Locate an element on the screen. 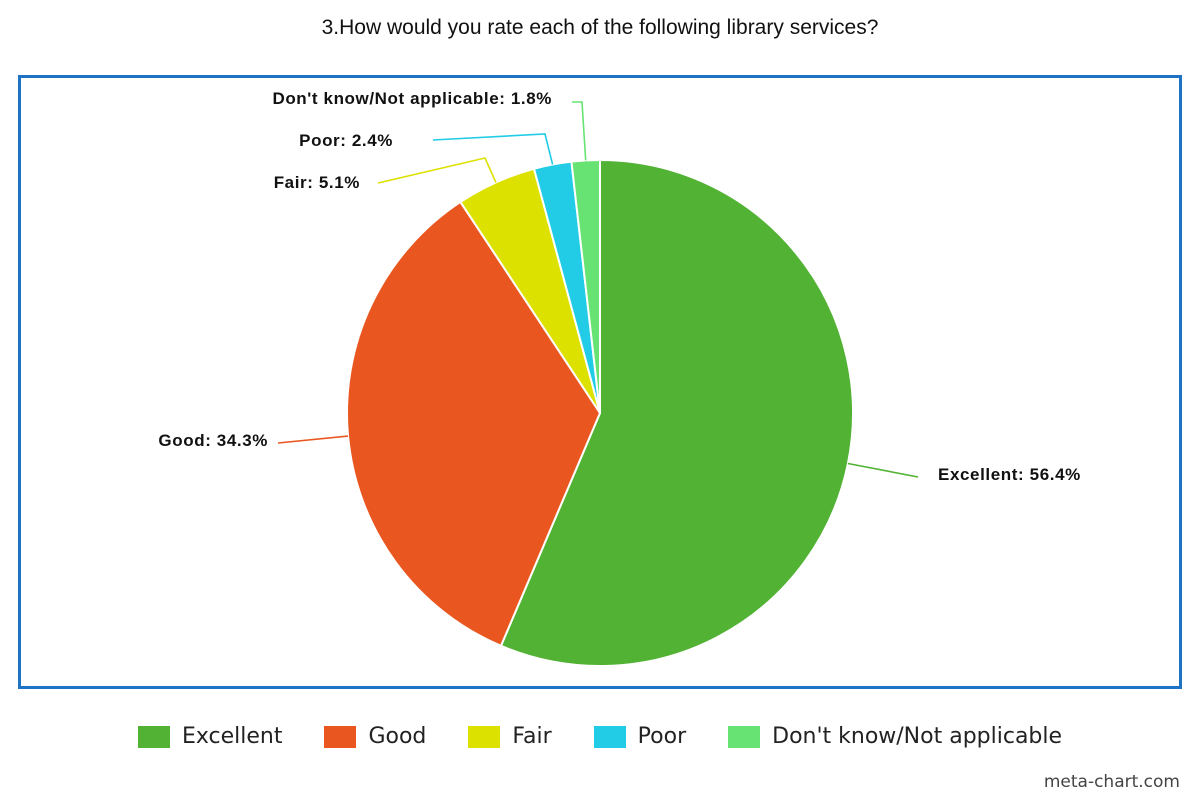 Image resolution: width=1200 pixels, height=800 pixels. data-label-good: Good: 34.3% is located at coordinates (213, 440).